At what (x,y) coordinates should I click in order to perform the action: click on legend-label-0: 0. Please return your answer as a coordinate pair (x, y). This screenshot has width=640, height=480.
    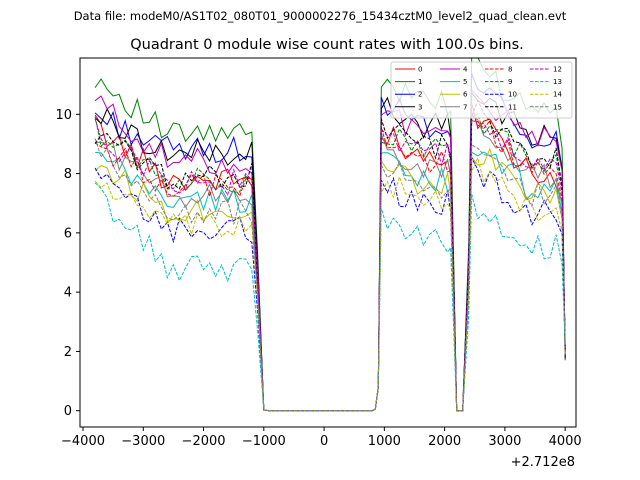
    Looking at the image, I should click on (420, 70).